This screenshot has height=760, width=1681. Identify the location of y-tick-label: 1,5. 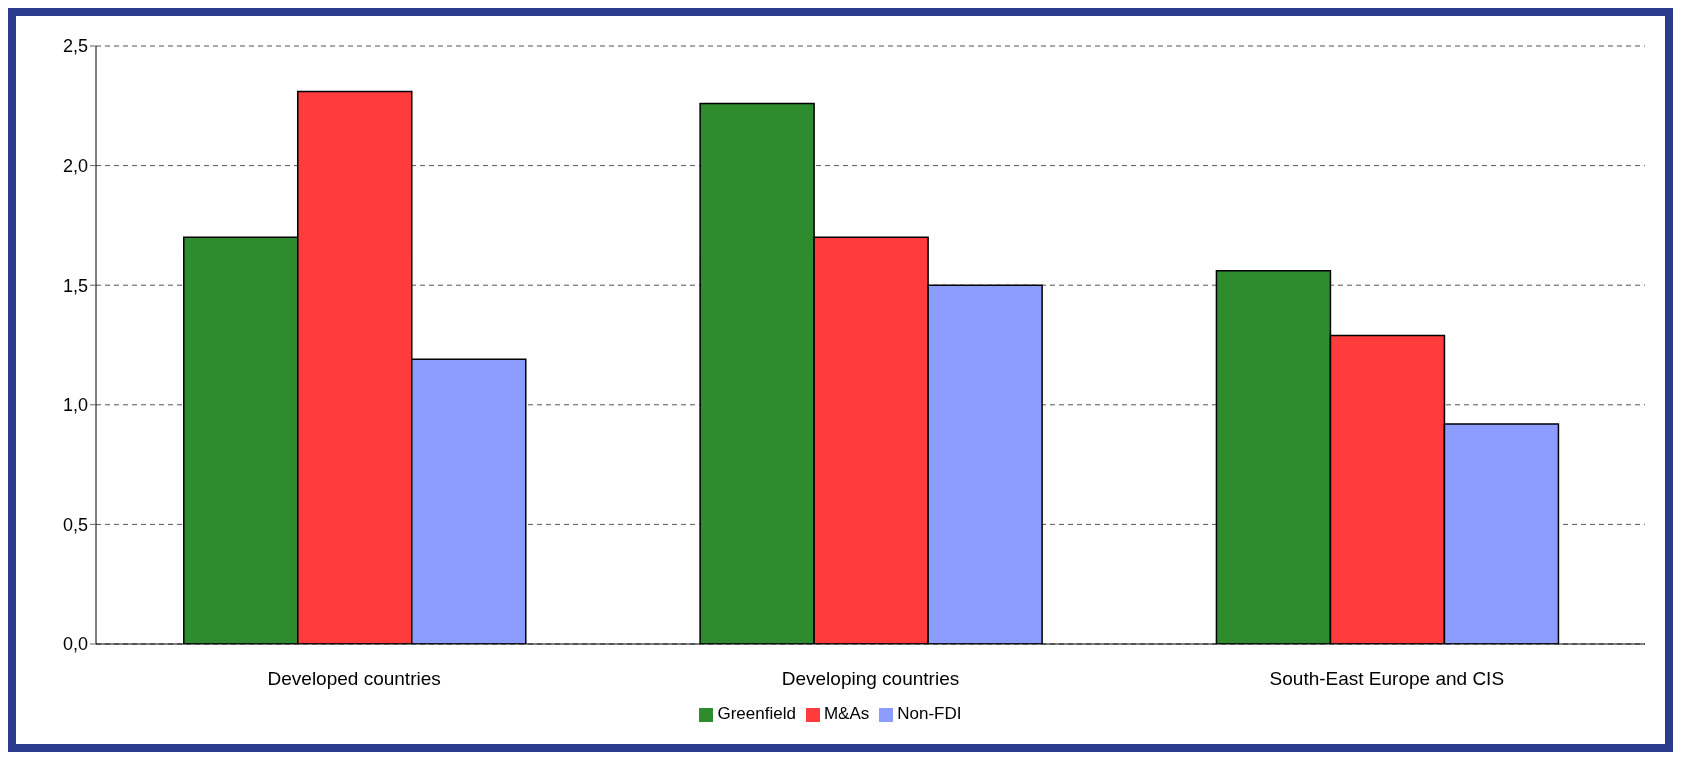
(75, 285).